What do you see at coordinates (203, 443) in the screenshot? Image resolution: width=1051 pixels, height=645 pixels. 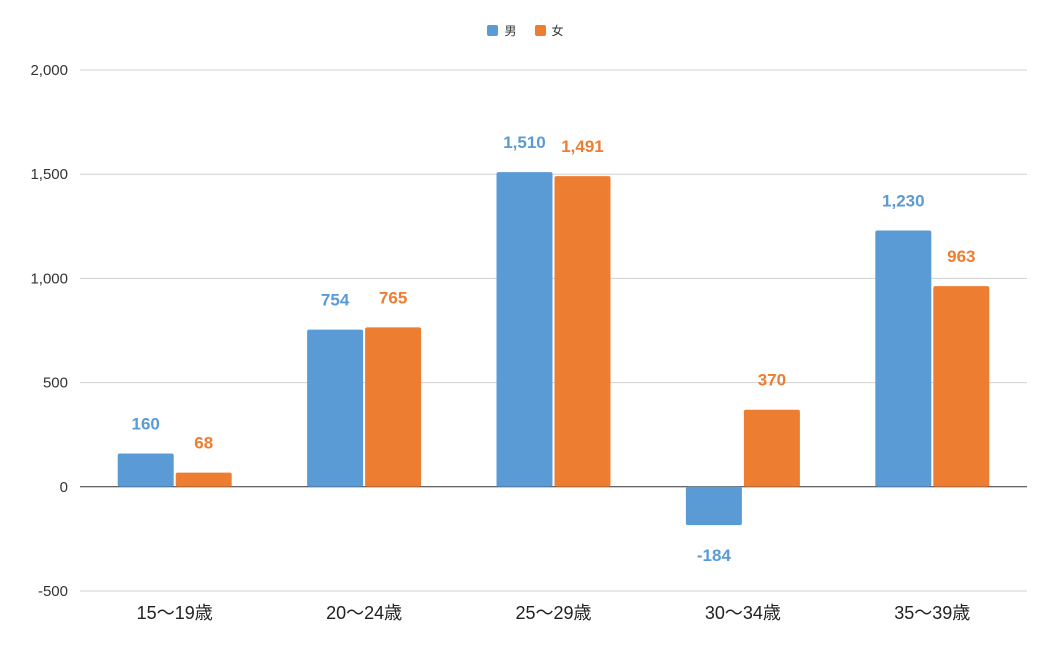 I see `data-label: 68` at bounding box center [203, 443].